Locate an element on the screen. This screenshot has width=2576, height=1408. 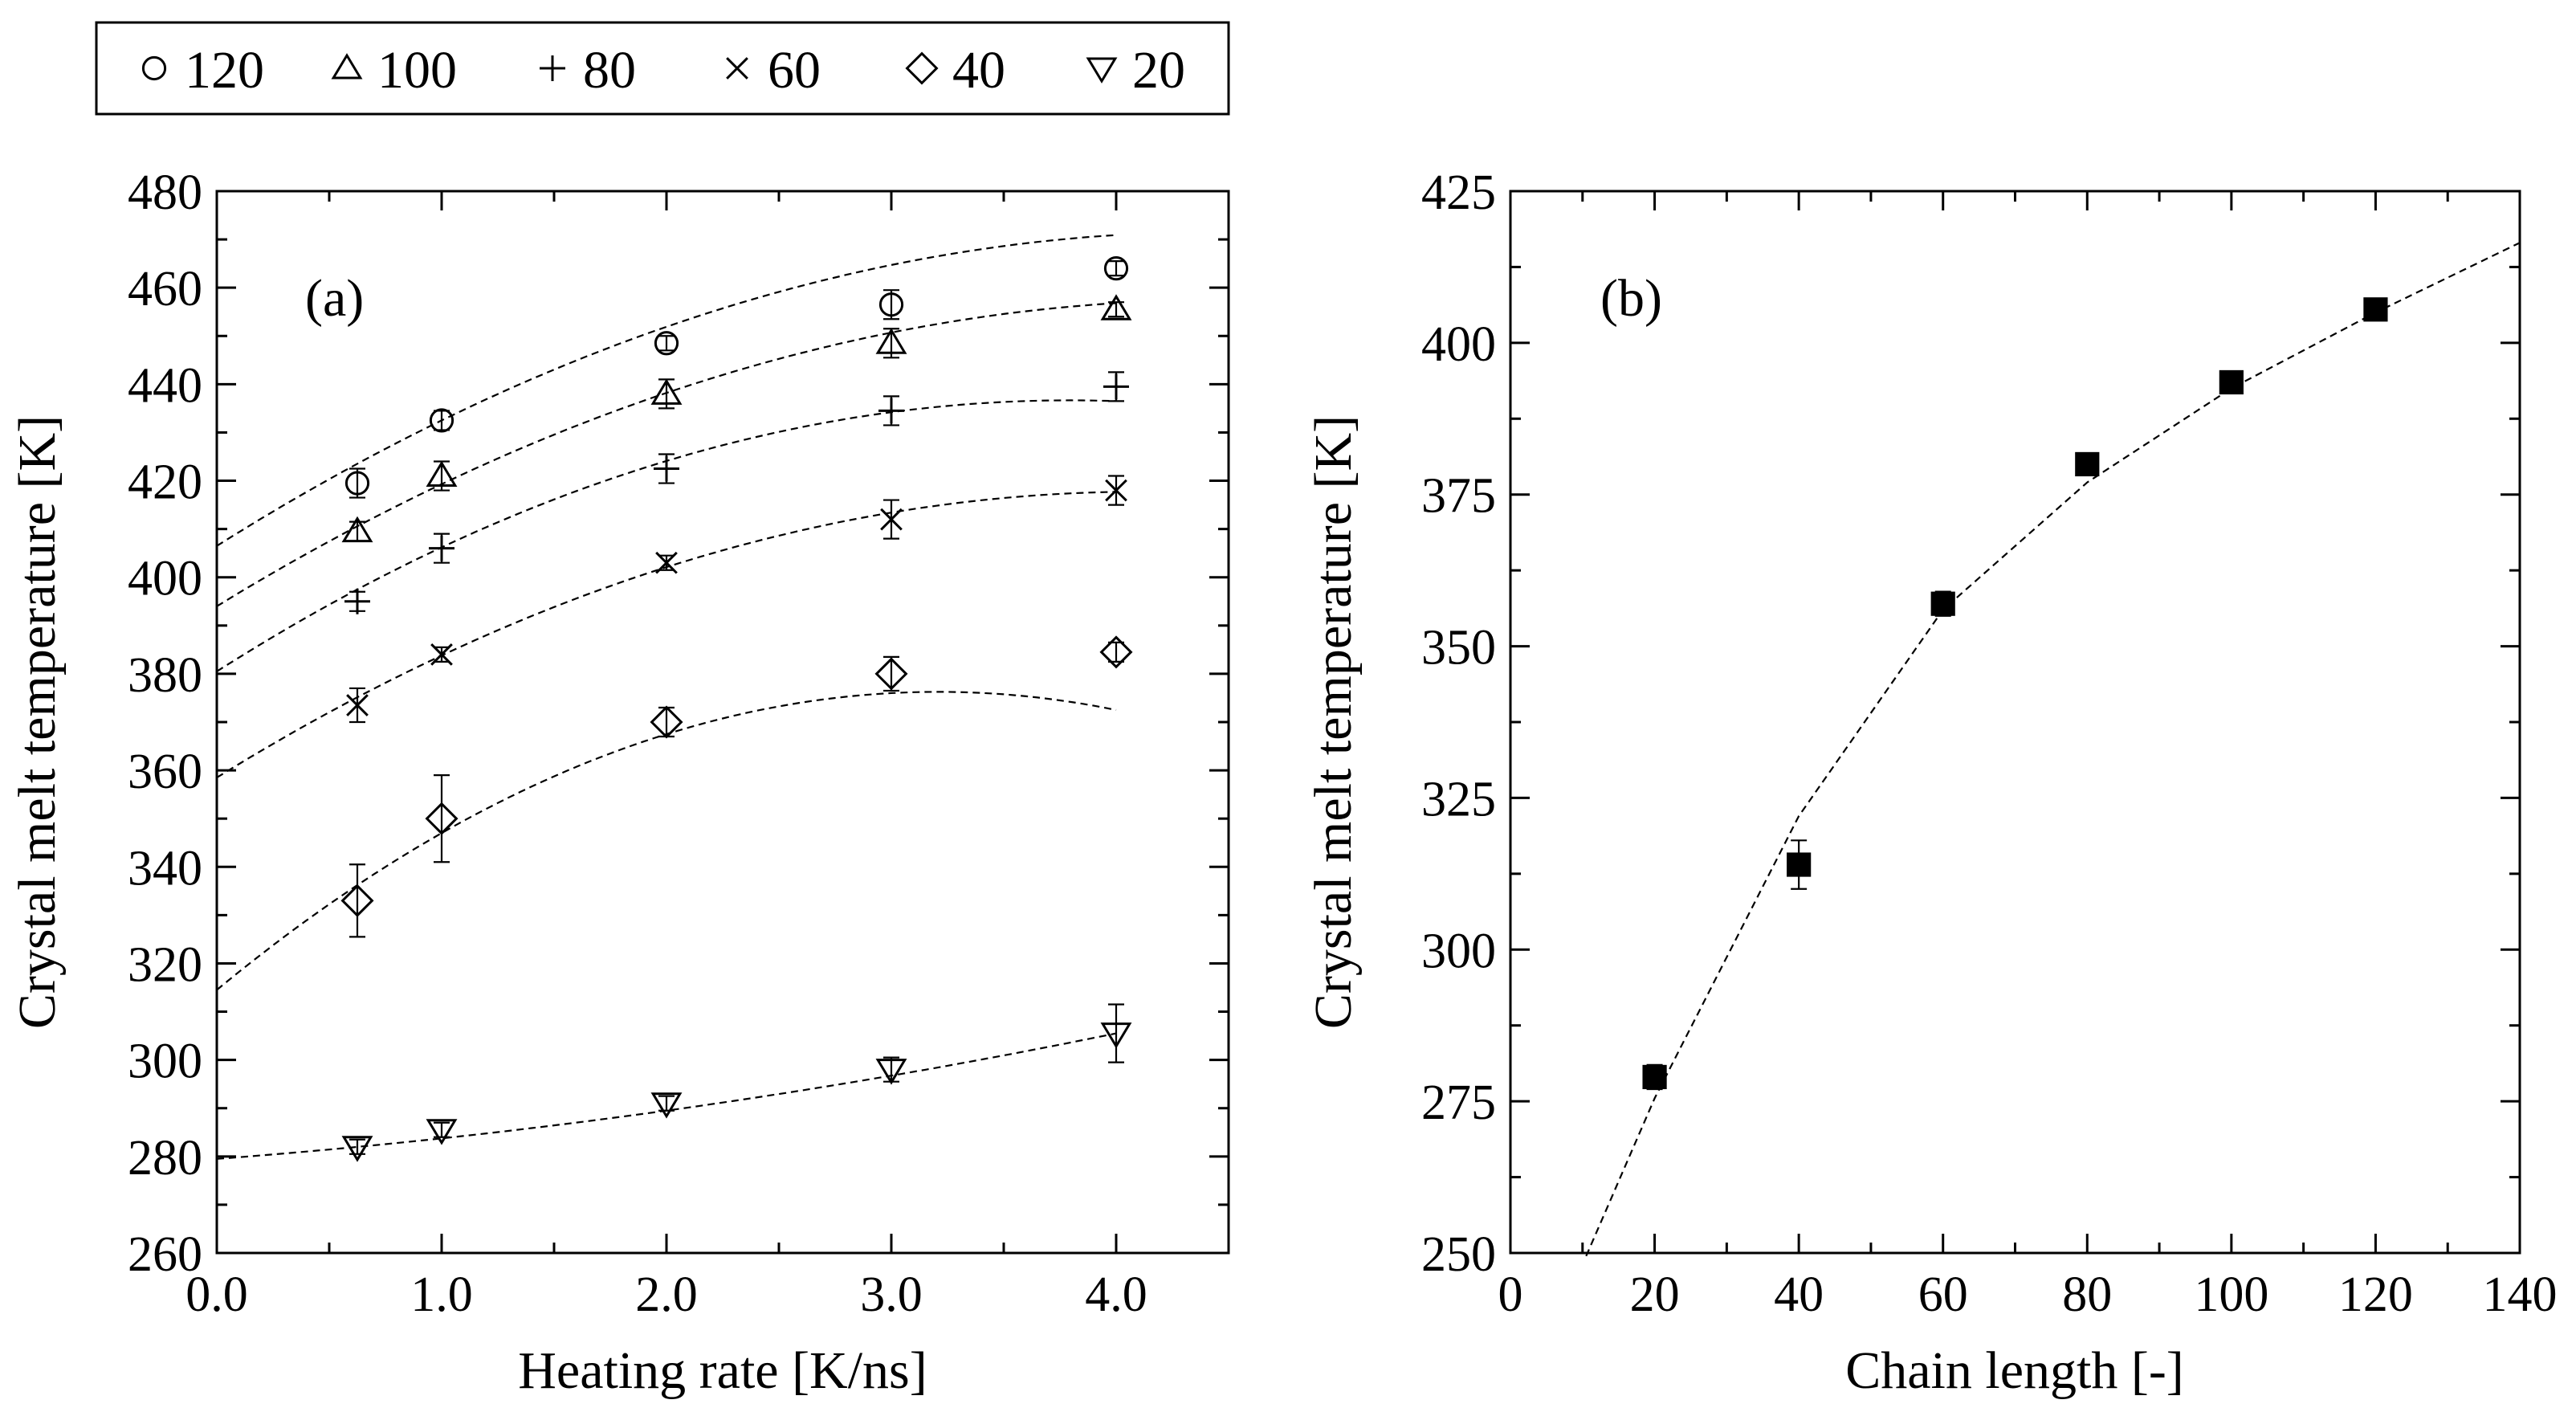
legend: 120 100 80 60 40 20 is located at coordinates (662, 69).